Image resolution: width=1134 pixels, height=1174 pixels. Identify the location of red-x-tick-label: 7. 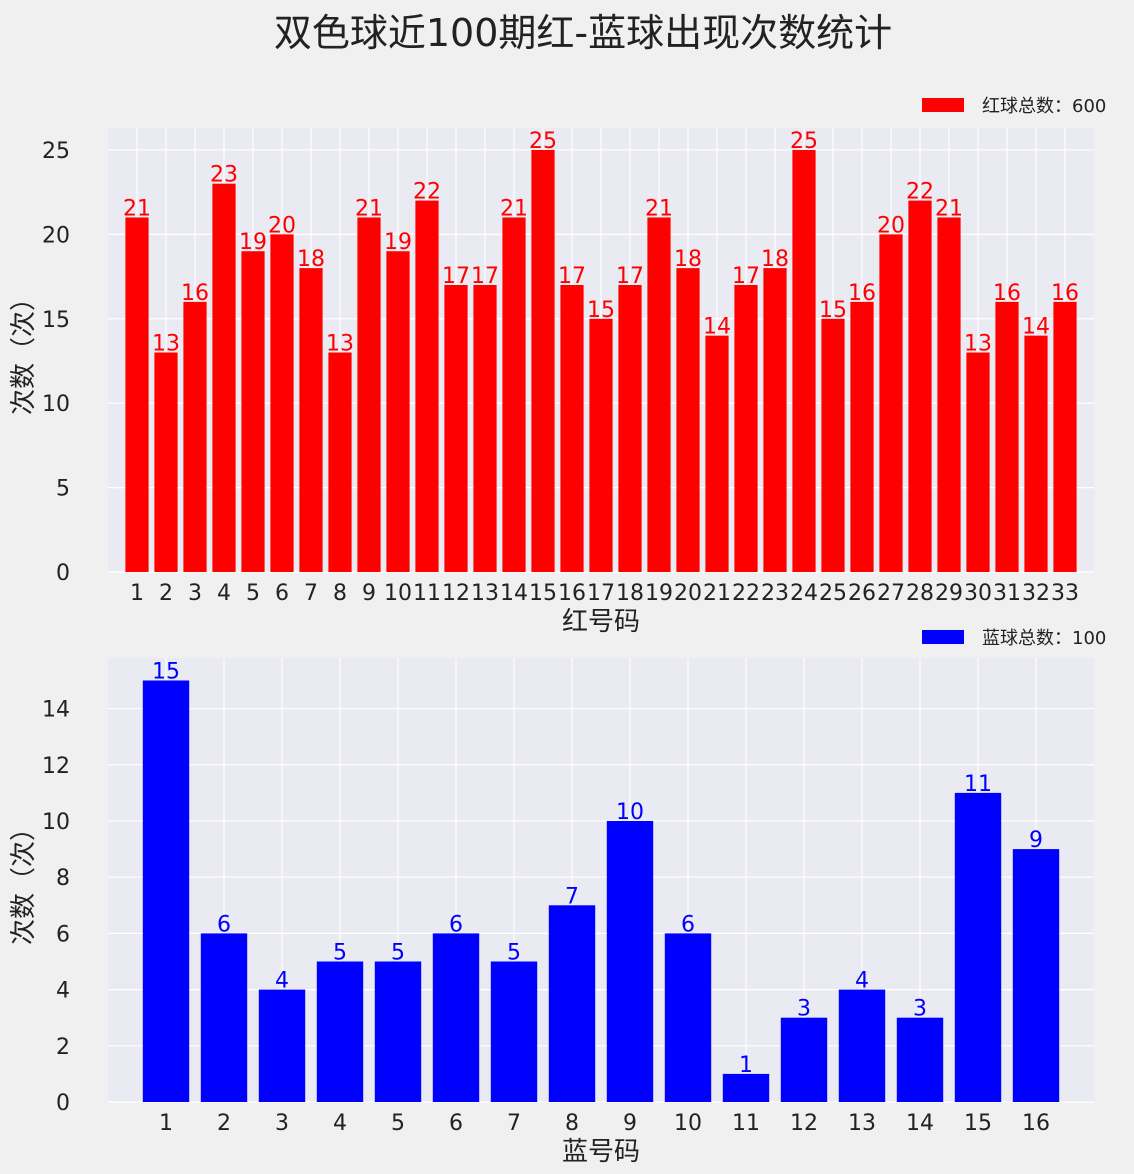
(311, 593).